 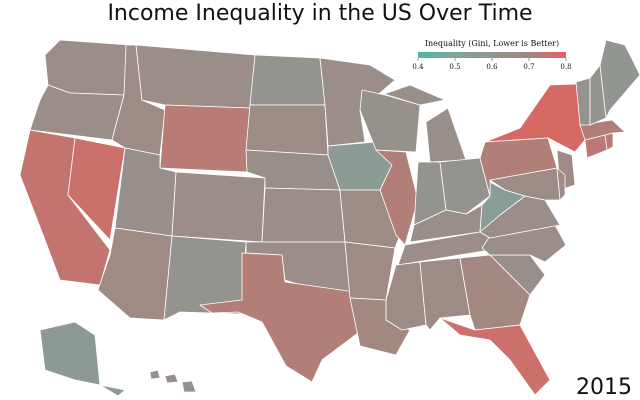 I want to click on legend-tick-label: 0.5, so click(x=454, y=67).